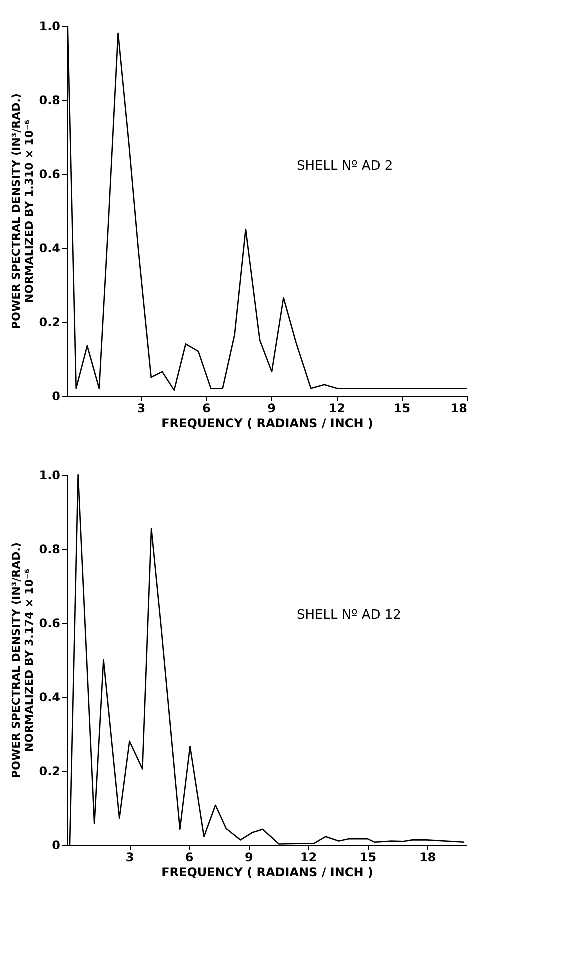 Image resolution: width=562 pixels, height=966 pixels. What do you see at coordinates (23, 212) in the screenshot?
I see `y-axis-title: POWER SPECTRAL DENSITY (IN³/RAD.) NORMALIZED BY 1.310 × 10⁻⁶` at bounding box center [23, 212].